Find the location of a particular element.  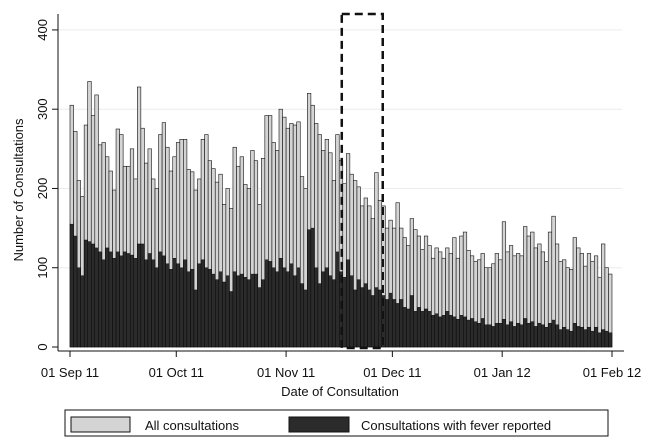

y-axis-ticks: 0 100 200 300 400 is located at coordinates (46, 185).